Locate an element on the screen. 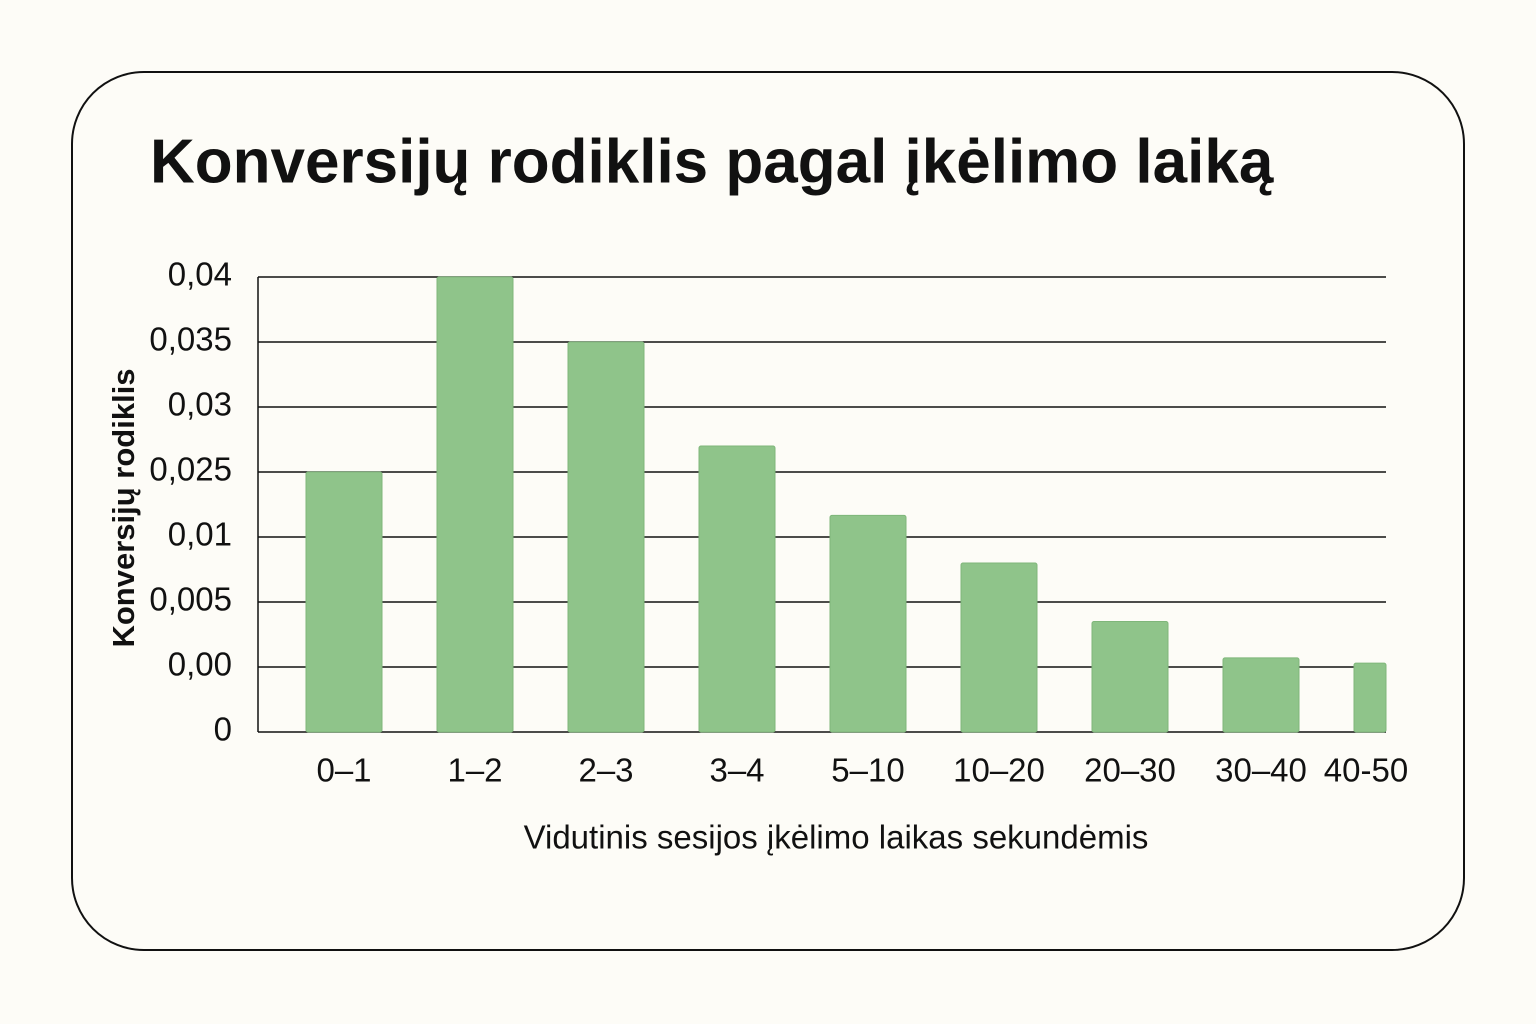  y-tick-label: 0 is located at coordinates (223, 729).